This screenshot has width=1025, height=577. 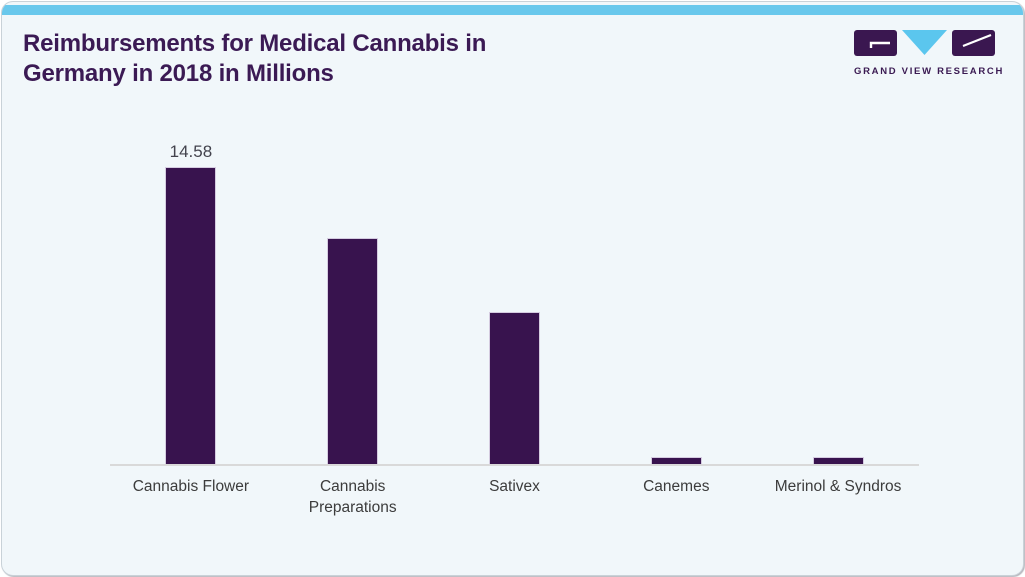 I want to click on page-title-line2: Germany in 2018 in Millions, so click(x=178, y=73).